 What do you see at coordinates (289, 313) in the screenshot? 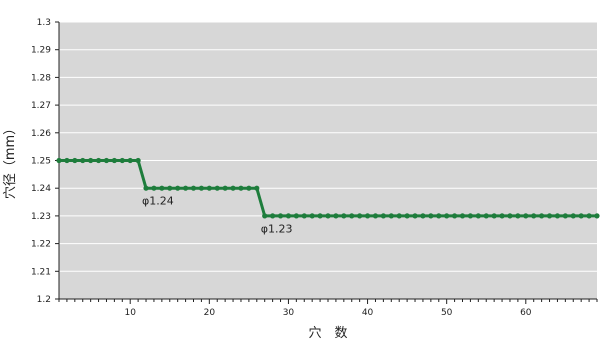
I see `x-tick-label: 30` at bounding box center [289, 313].